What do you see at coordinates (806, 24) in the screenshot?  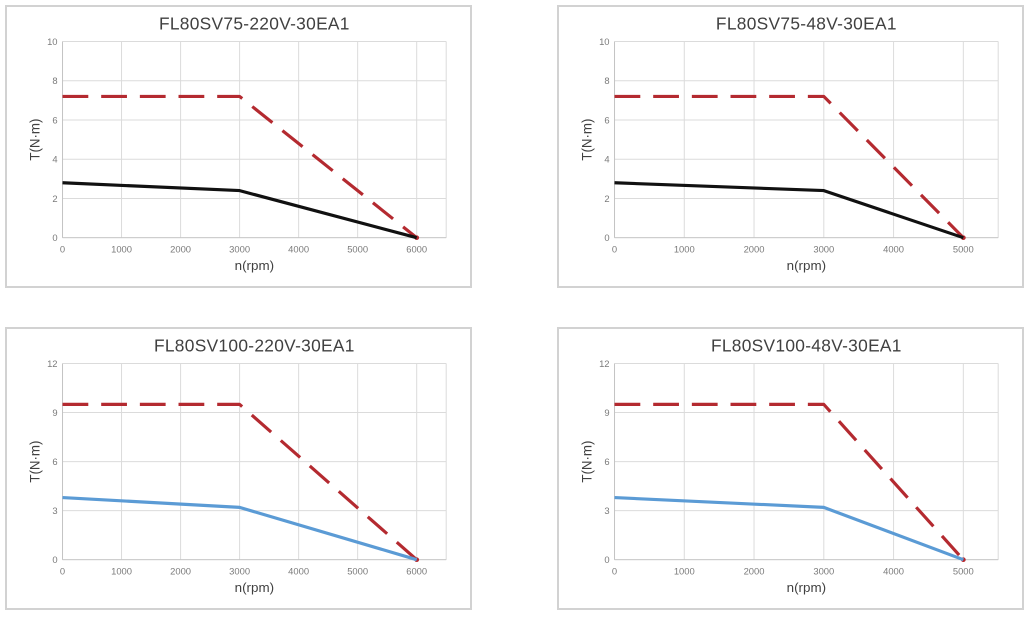 I see `chart-title: FL80SV75-48V-30EA1` at bounding box center [806, 24].